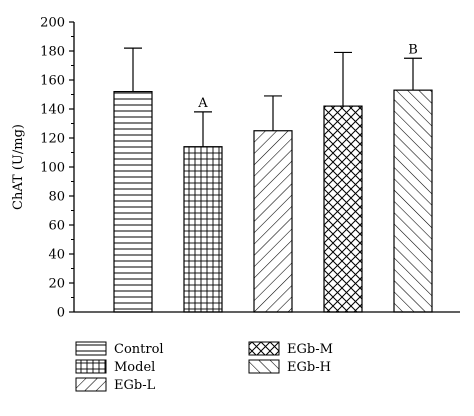 This screenshot has width=474, height=416. I want to click on legend: Control Model EGb-L EGb-M EGb-H, so click(204, 367).